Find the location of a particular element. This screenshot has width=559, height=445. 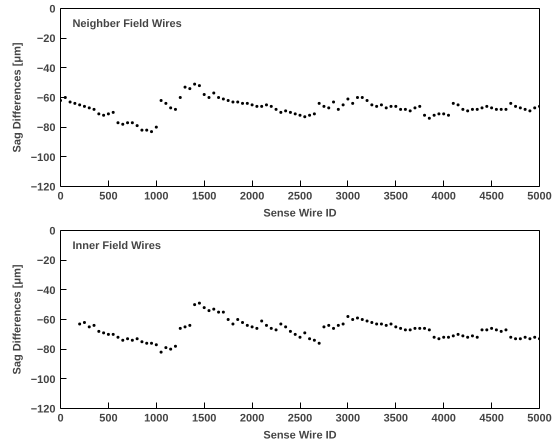

text: Neighber Field Wires is located at coordinates (127, 24).